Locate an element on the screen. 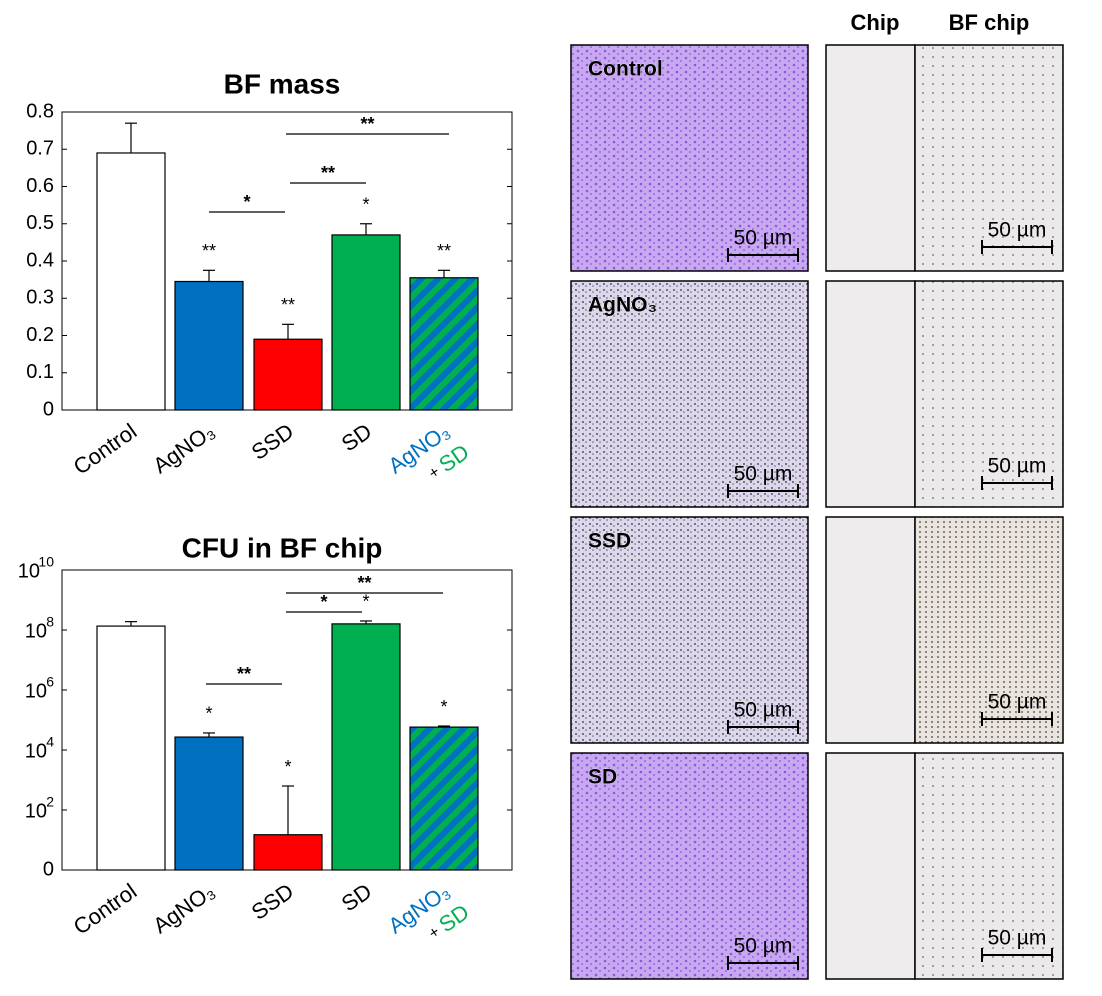 The image size is (1102, 996). y-tick-label: 0.3 is located at coordinates (40, 298).